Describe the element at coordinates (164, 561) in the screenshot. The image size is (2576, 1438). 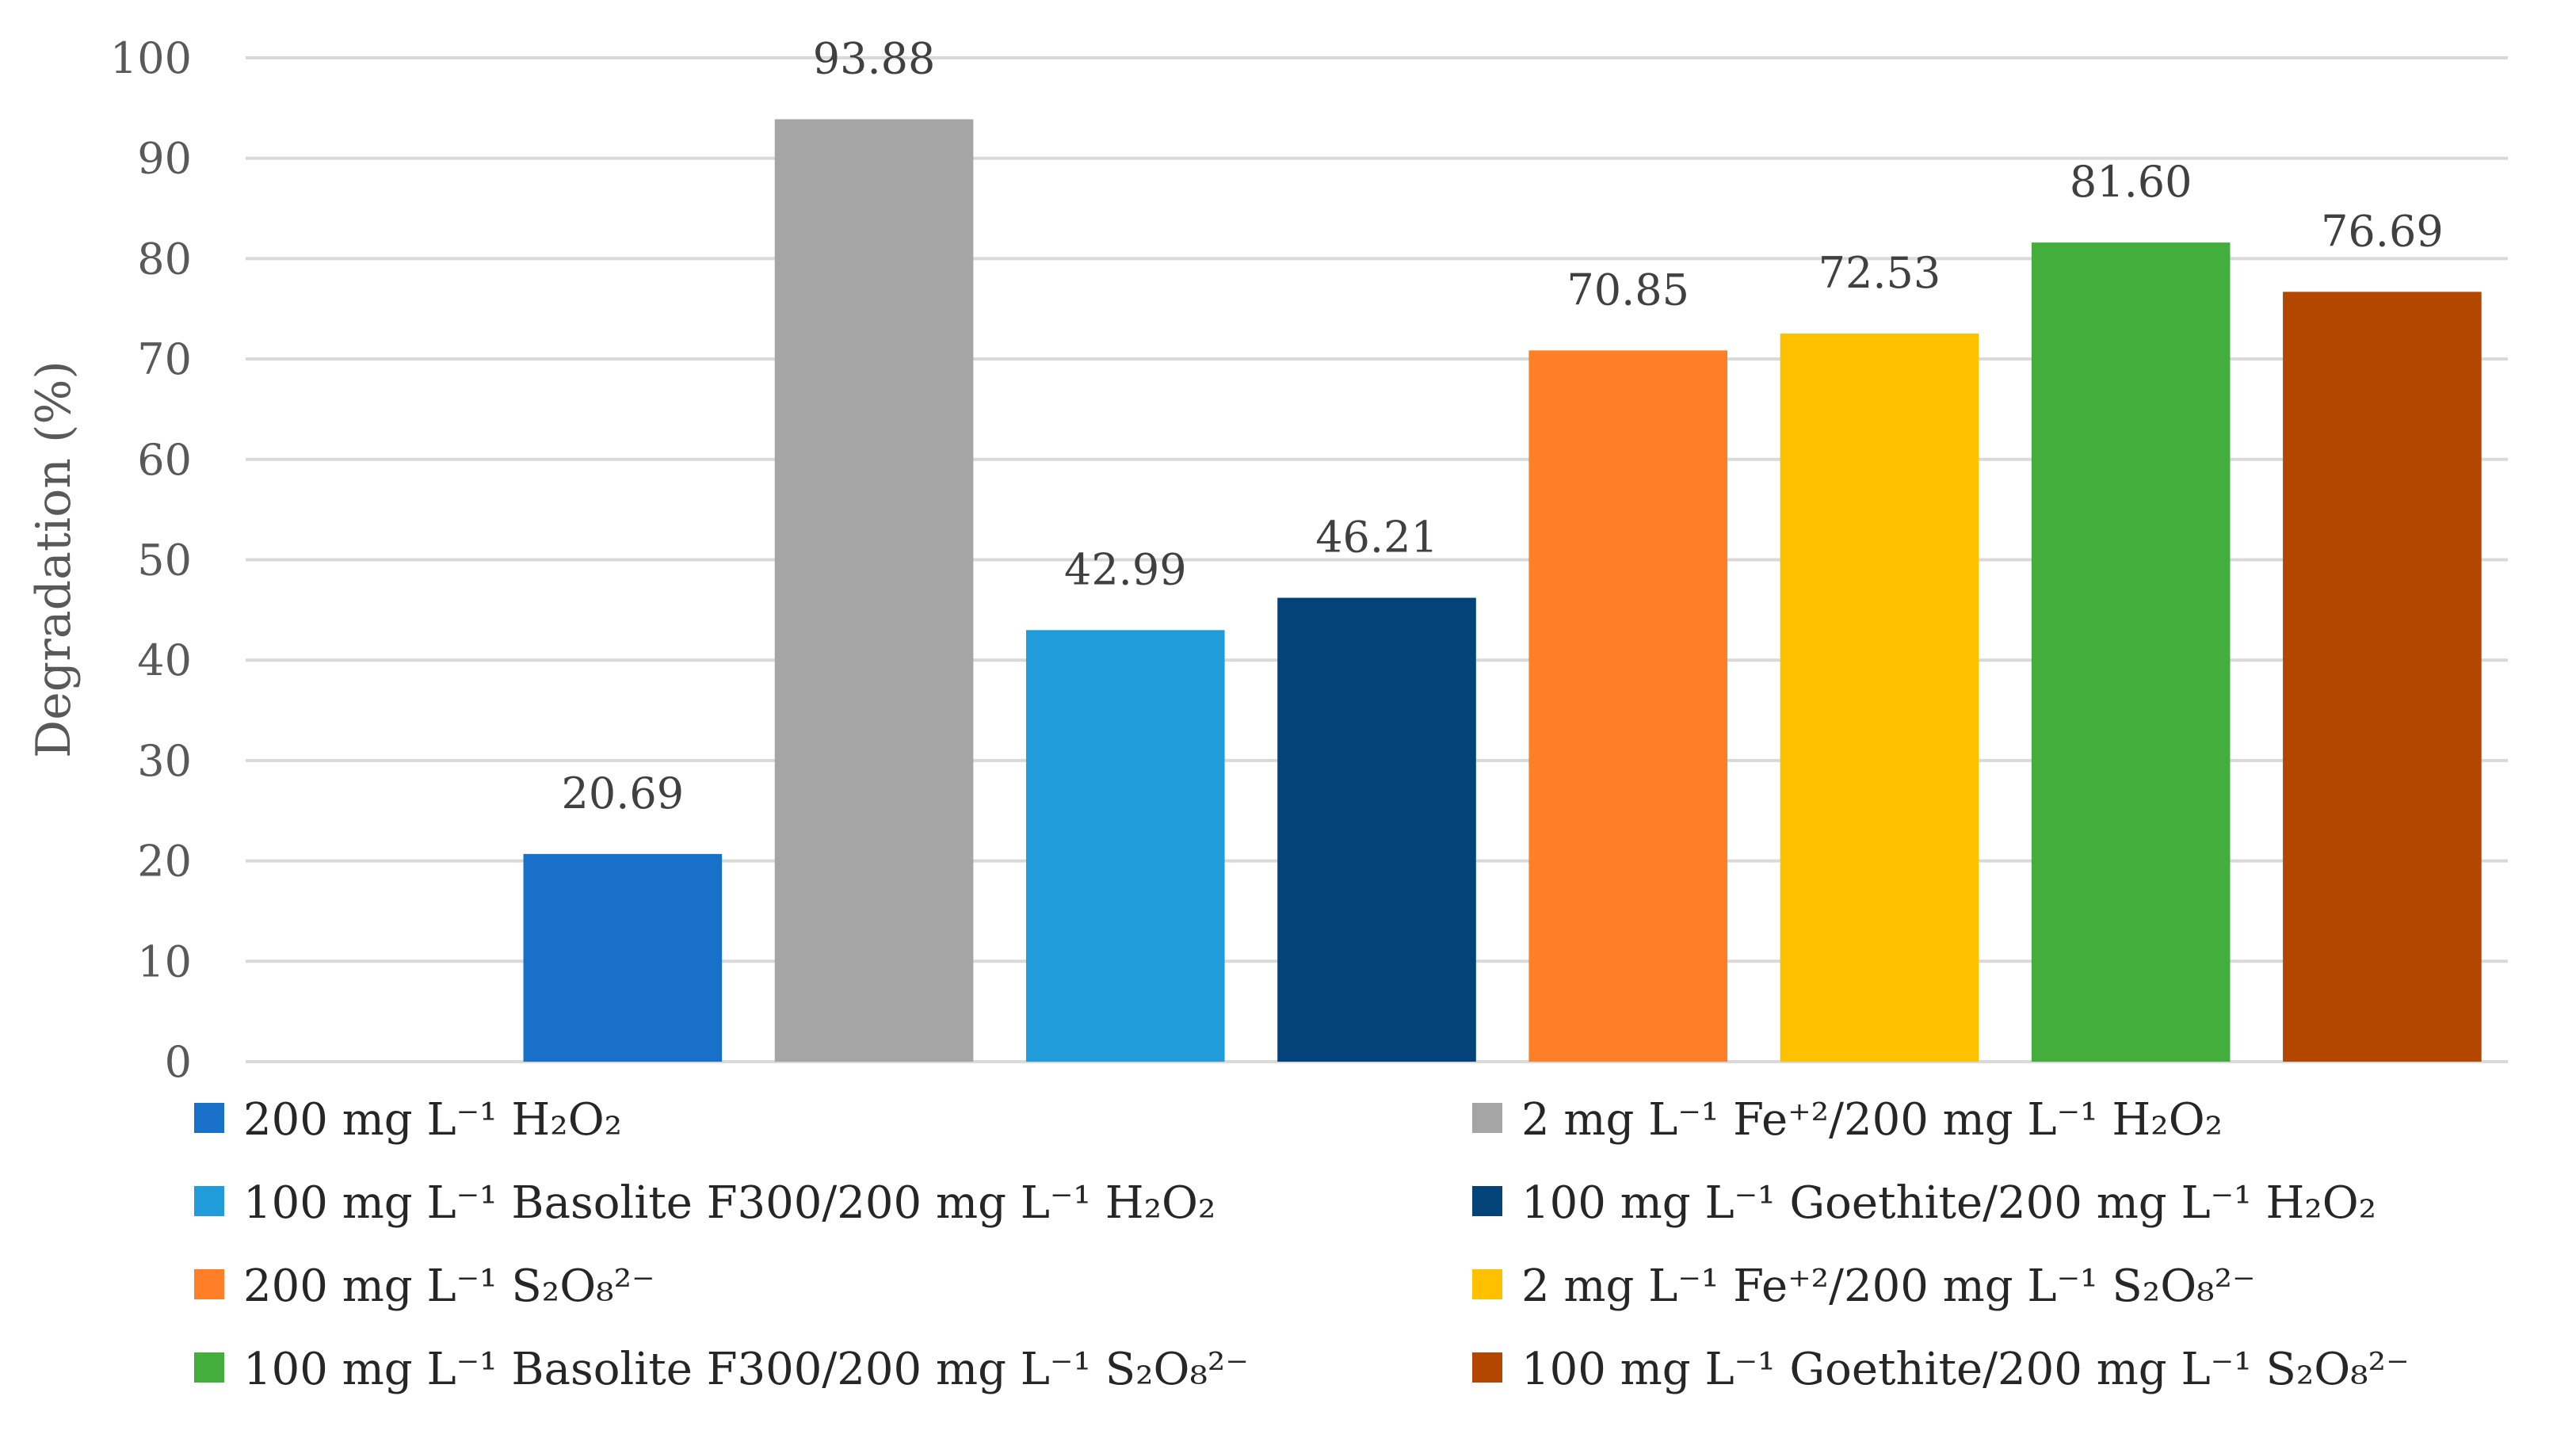
I see `y-tick-label-50: 50` at that location.